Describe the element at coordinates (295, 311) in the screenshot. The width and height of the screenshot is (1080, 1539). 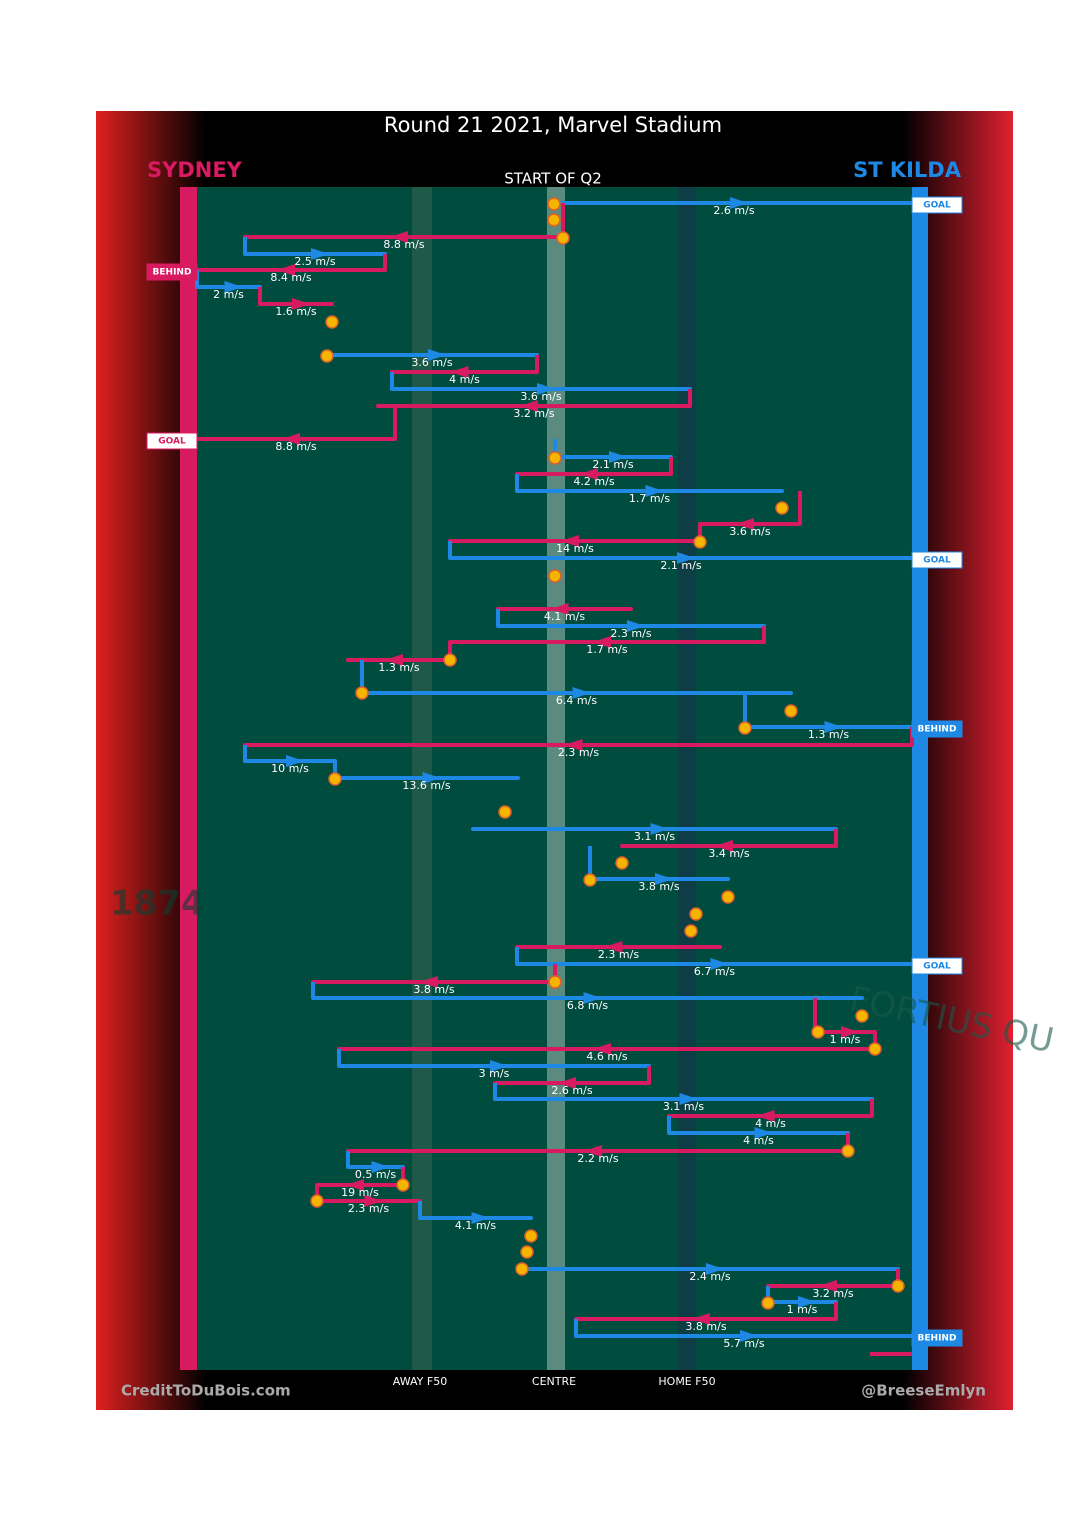
I see `speed-label: 1.6 m/s` at that location.